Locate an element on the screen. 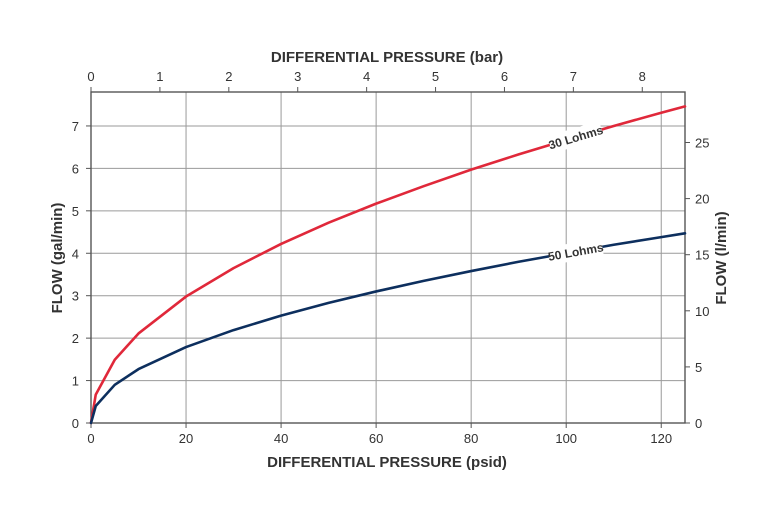 This screenshot has width=780, height=520. y-tick-label: 5 is located at coordinates (75, 211).